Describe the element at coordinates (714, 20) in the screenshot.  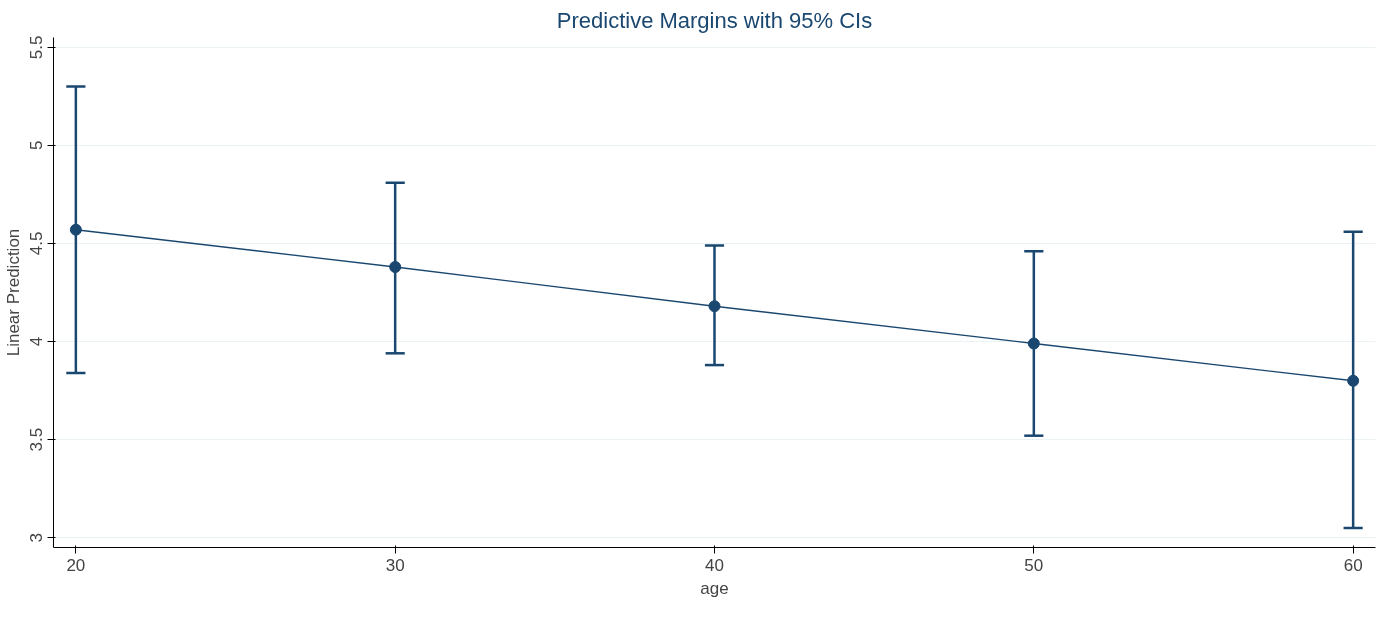
I see `chart-title: Predictive Margins with 95% CIs` at that location.